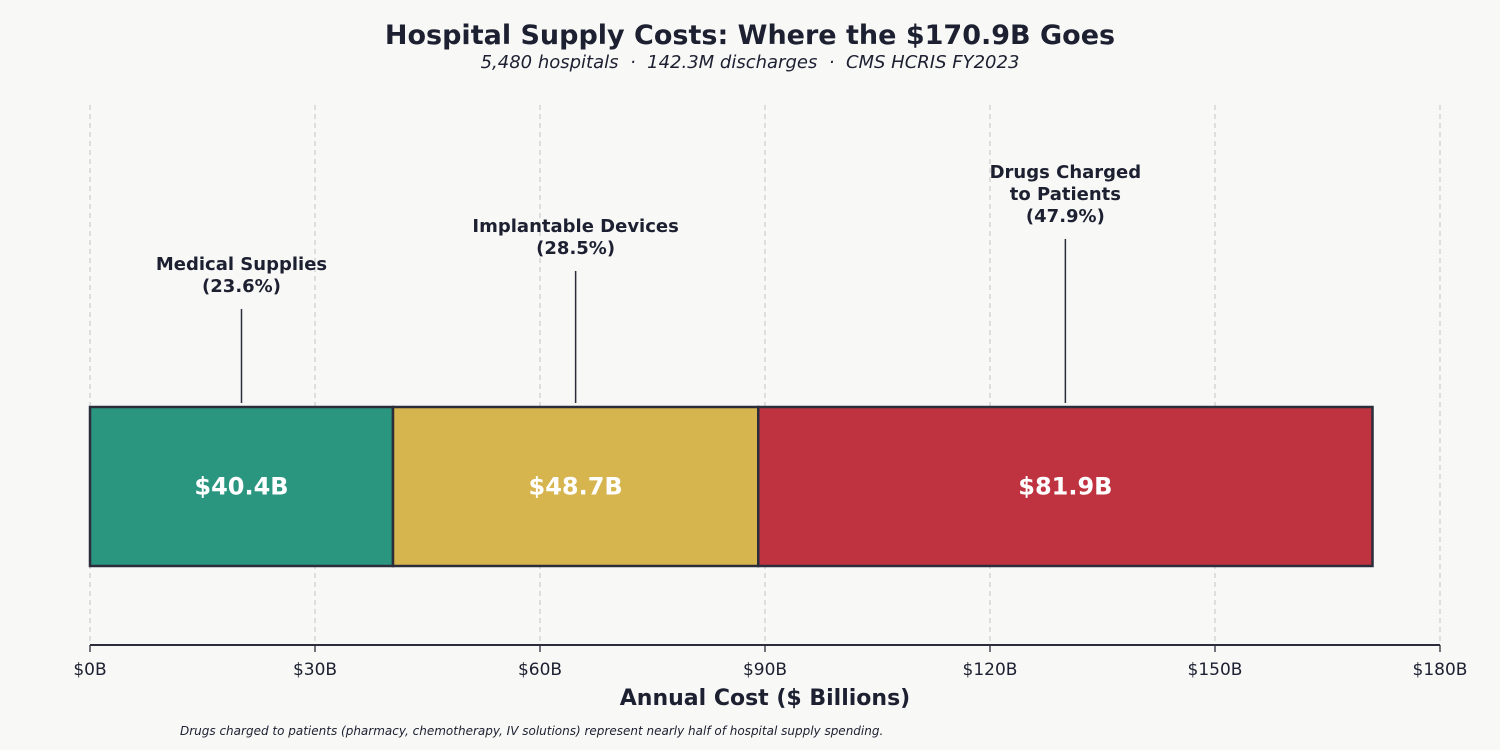  Describe the element at coordinates (1065, 216) in the screenshot. I see `annotation-text: (47.9%)` at that location.